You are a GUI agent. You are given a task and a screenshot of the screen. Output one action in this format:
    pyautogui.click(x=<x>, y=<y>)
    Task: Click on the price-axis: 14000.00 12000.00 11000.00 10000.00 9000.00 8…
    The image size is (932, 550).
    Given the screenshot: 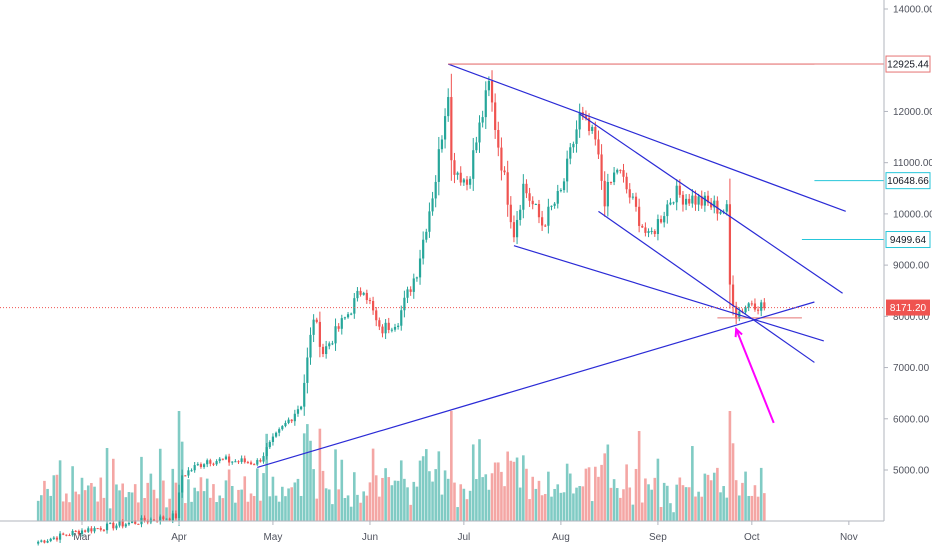 What is the action you would take?
    pyautogui.click(x=907, y=260)
    